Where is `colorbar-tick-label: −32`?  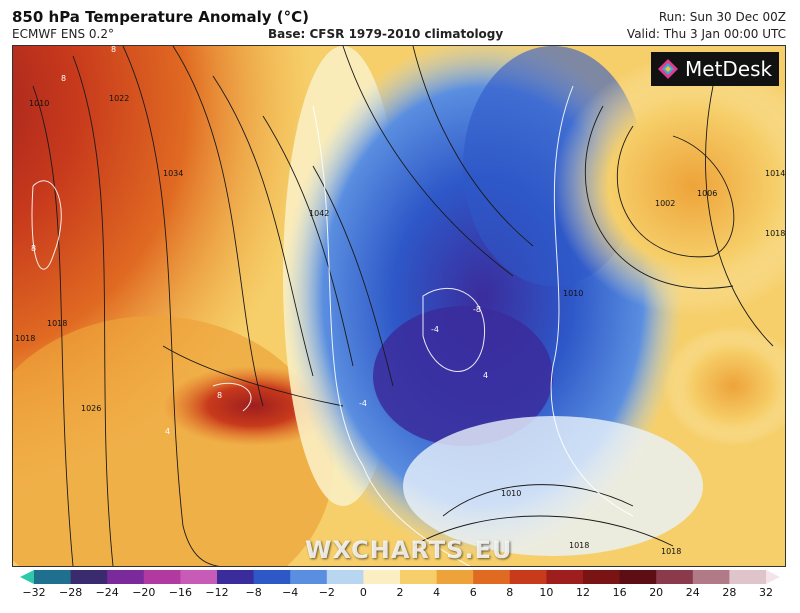
colorbar-tick-label: −32 is located at coordinates (34, 592).